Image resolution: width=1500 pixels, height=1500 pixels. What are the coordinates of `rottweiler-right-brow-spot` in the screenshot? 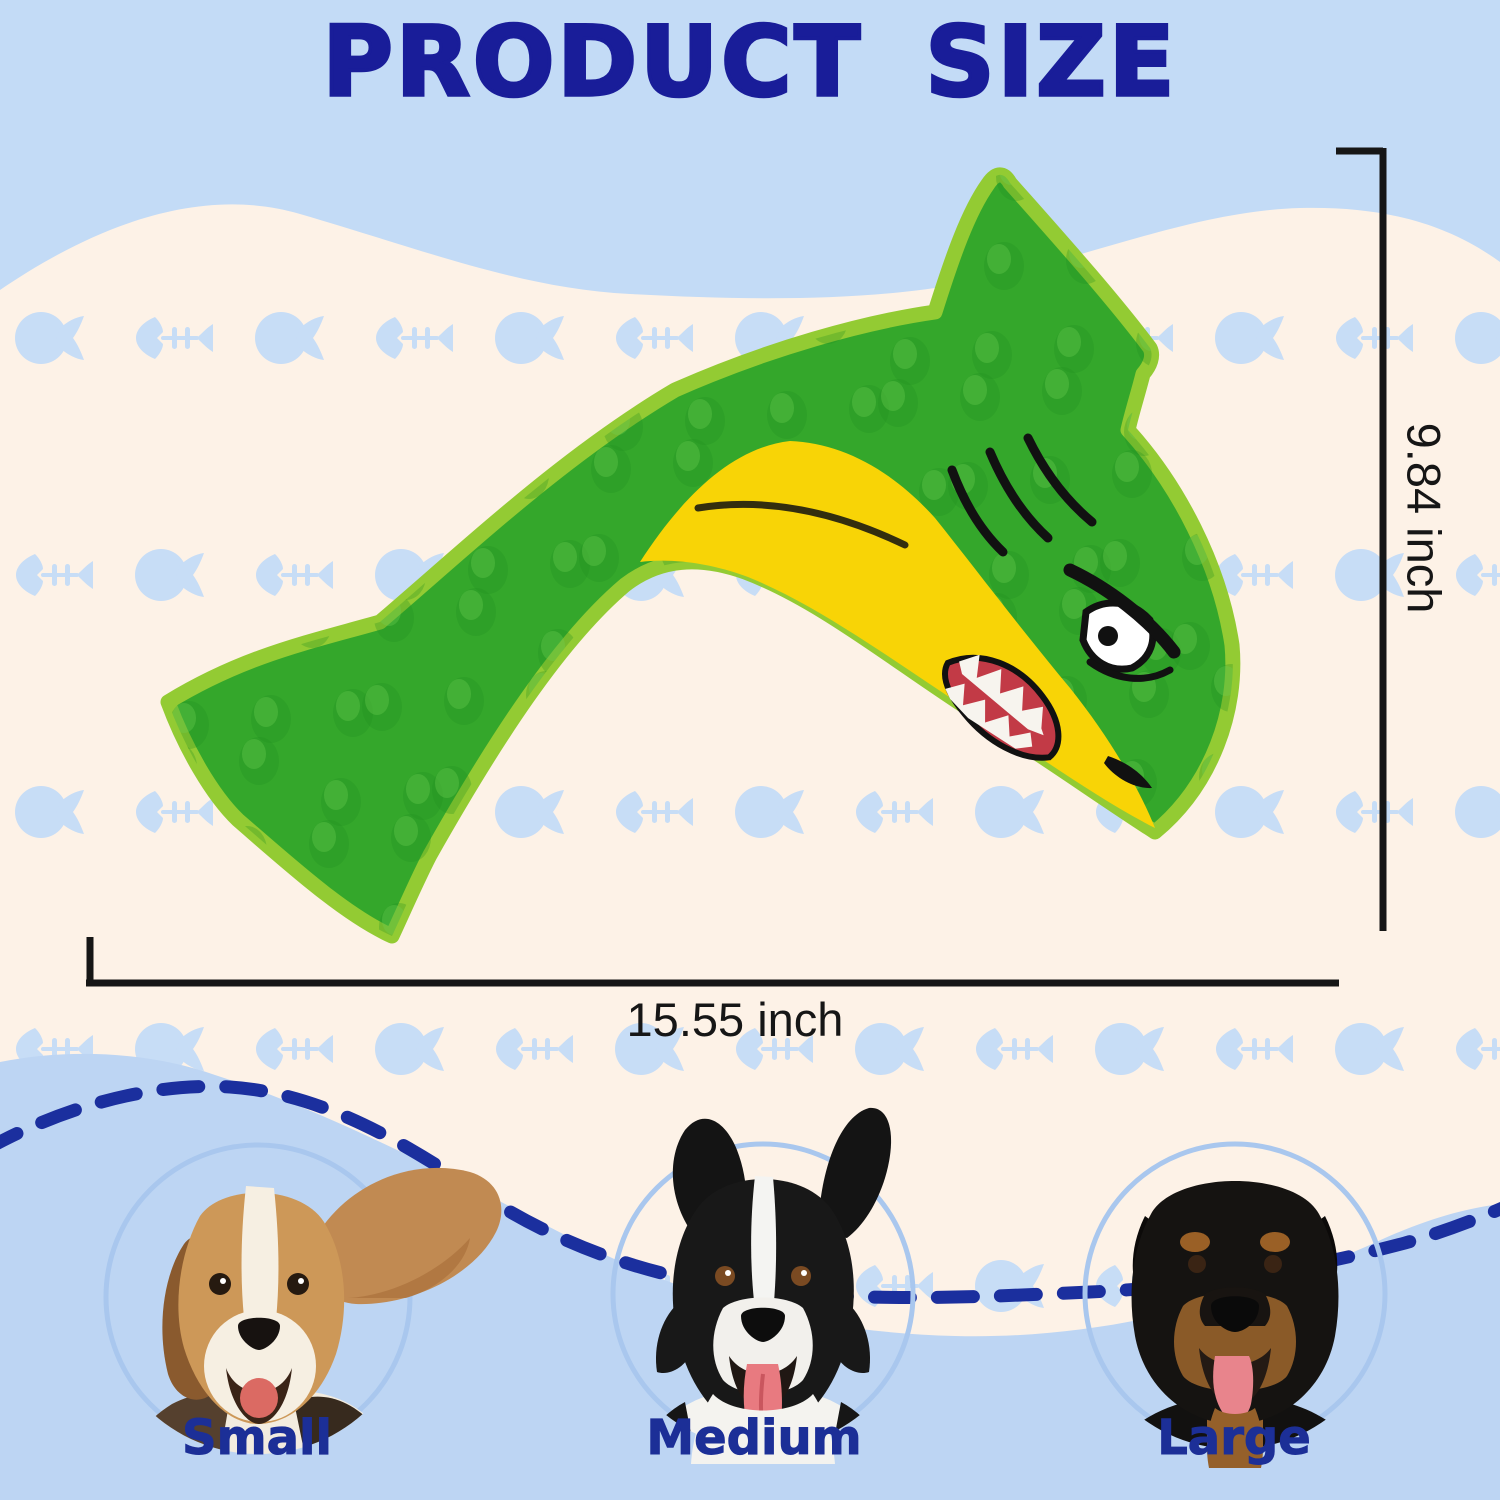 It's located at (1275, 1242).